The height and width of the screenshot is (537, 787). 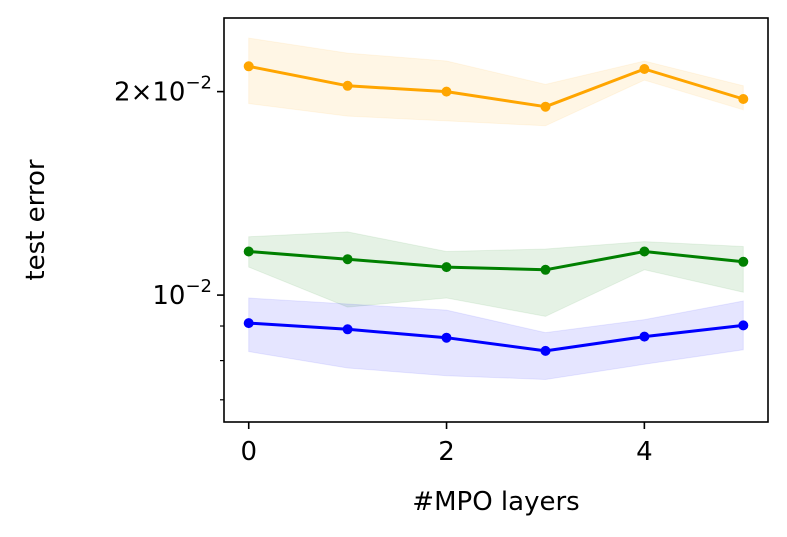 What do you see at coordinates (36, 219) in the screenshot?
I see `y-axis-label: test error` at bounding box center [36, 219].